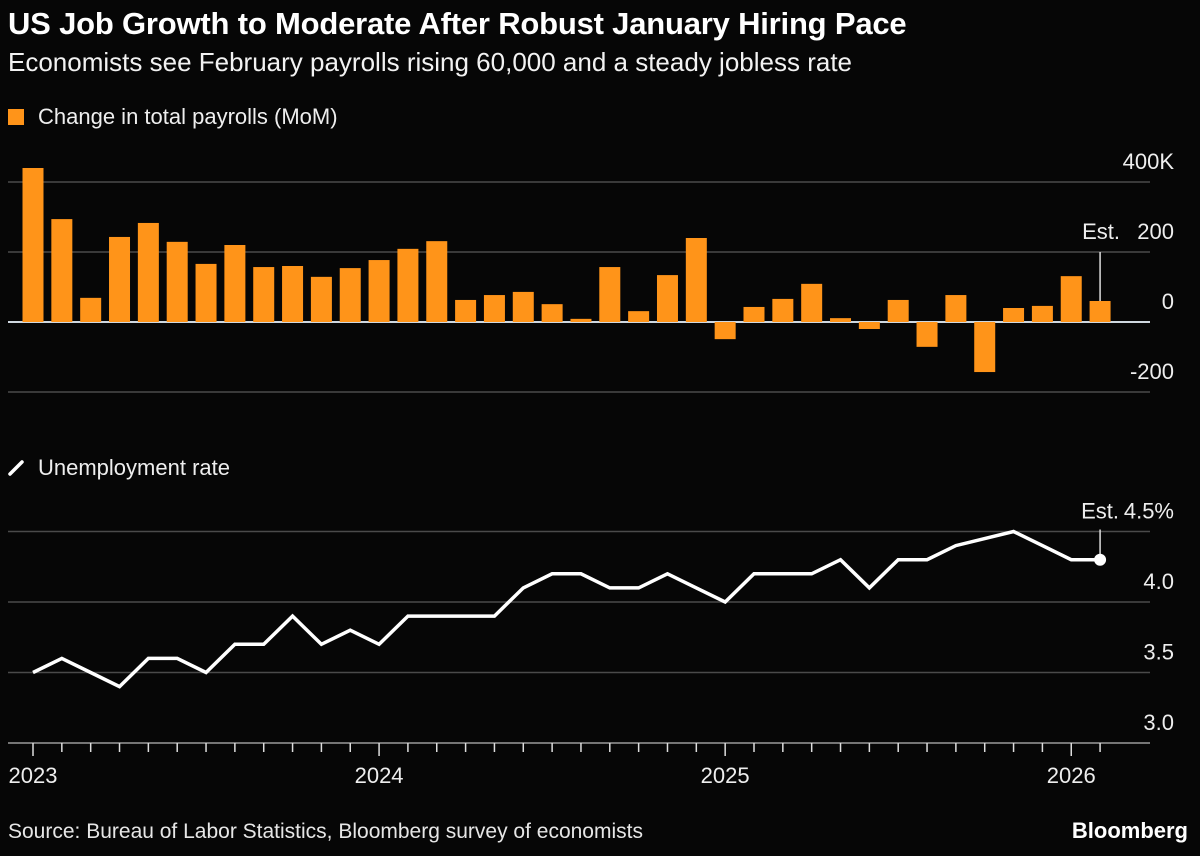 Image resolution: width=1200 pixels, height=856 pixels. Describe the element at coordinates (1158, 581) in the screenshot. I see `line-y-tick-label: 4.0` at that location.